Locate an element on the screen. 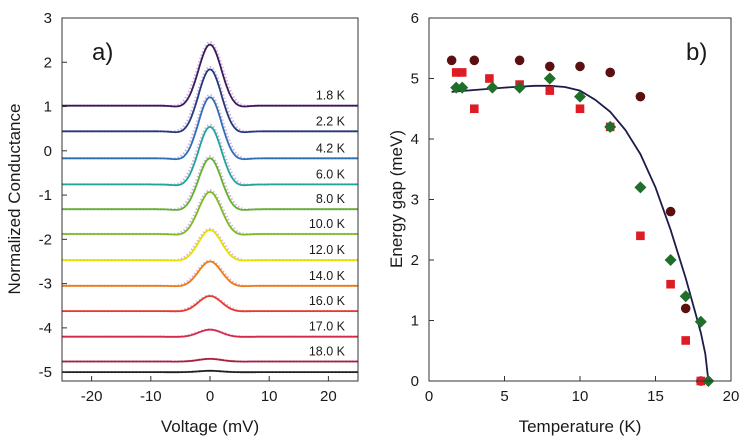 The width and height of the screenshot is (741, 443). energy-gap-x-tick-label: 0 is located at coordinates (429, 396).